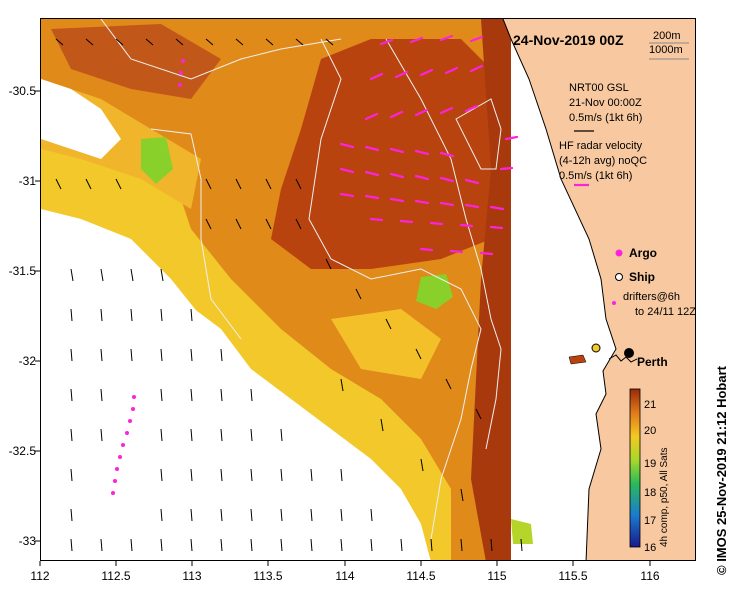 The height and width of the screenshot is (592, 739). Describe the element at coordinates (577, 359) in the screenshot. I see `rottnest-island` at that location.